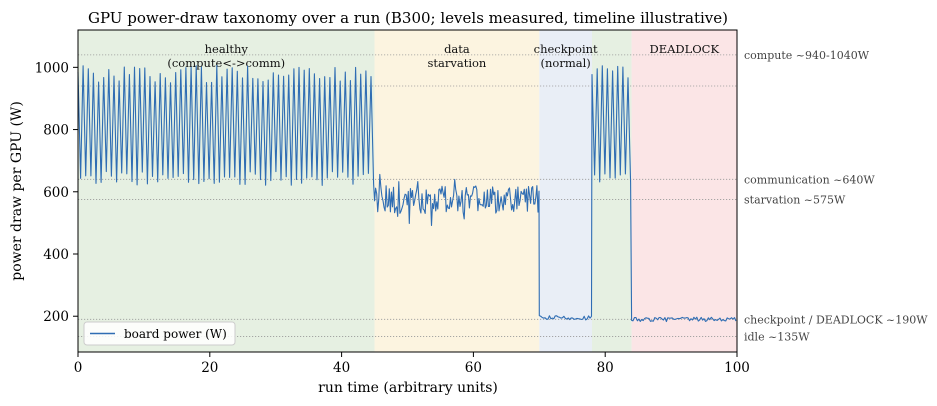 This screenshot has height=406, width=937. Describe the element at coordinates (226, 63) in the screenshot. I see `region-label: (compute<->comm)` at that location.